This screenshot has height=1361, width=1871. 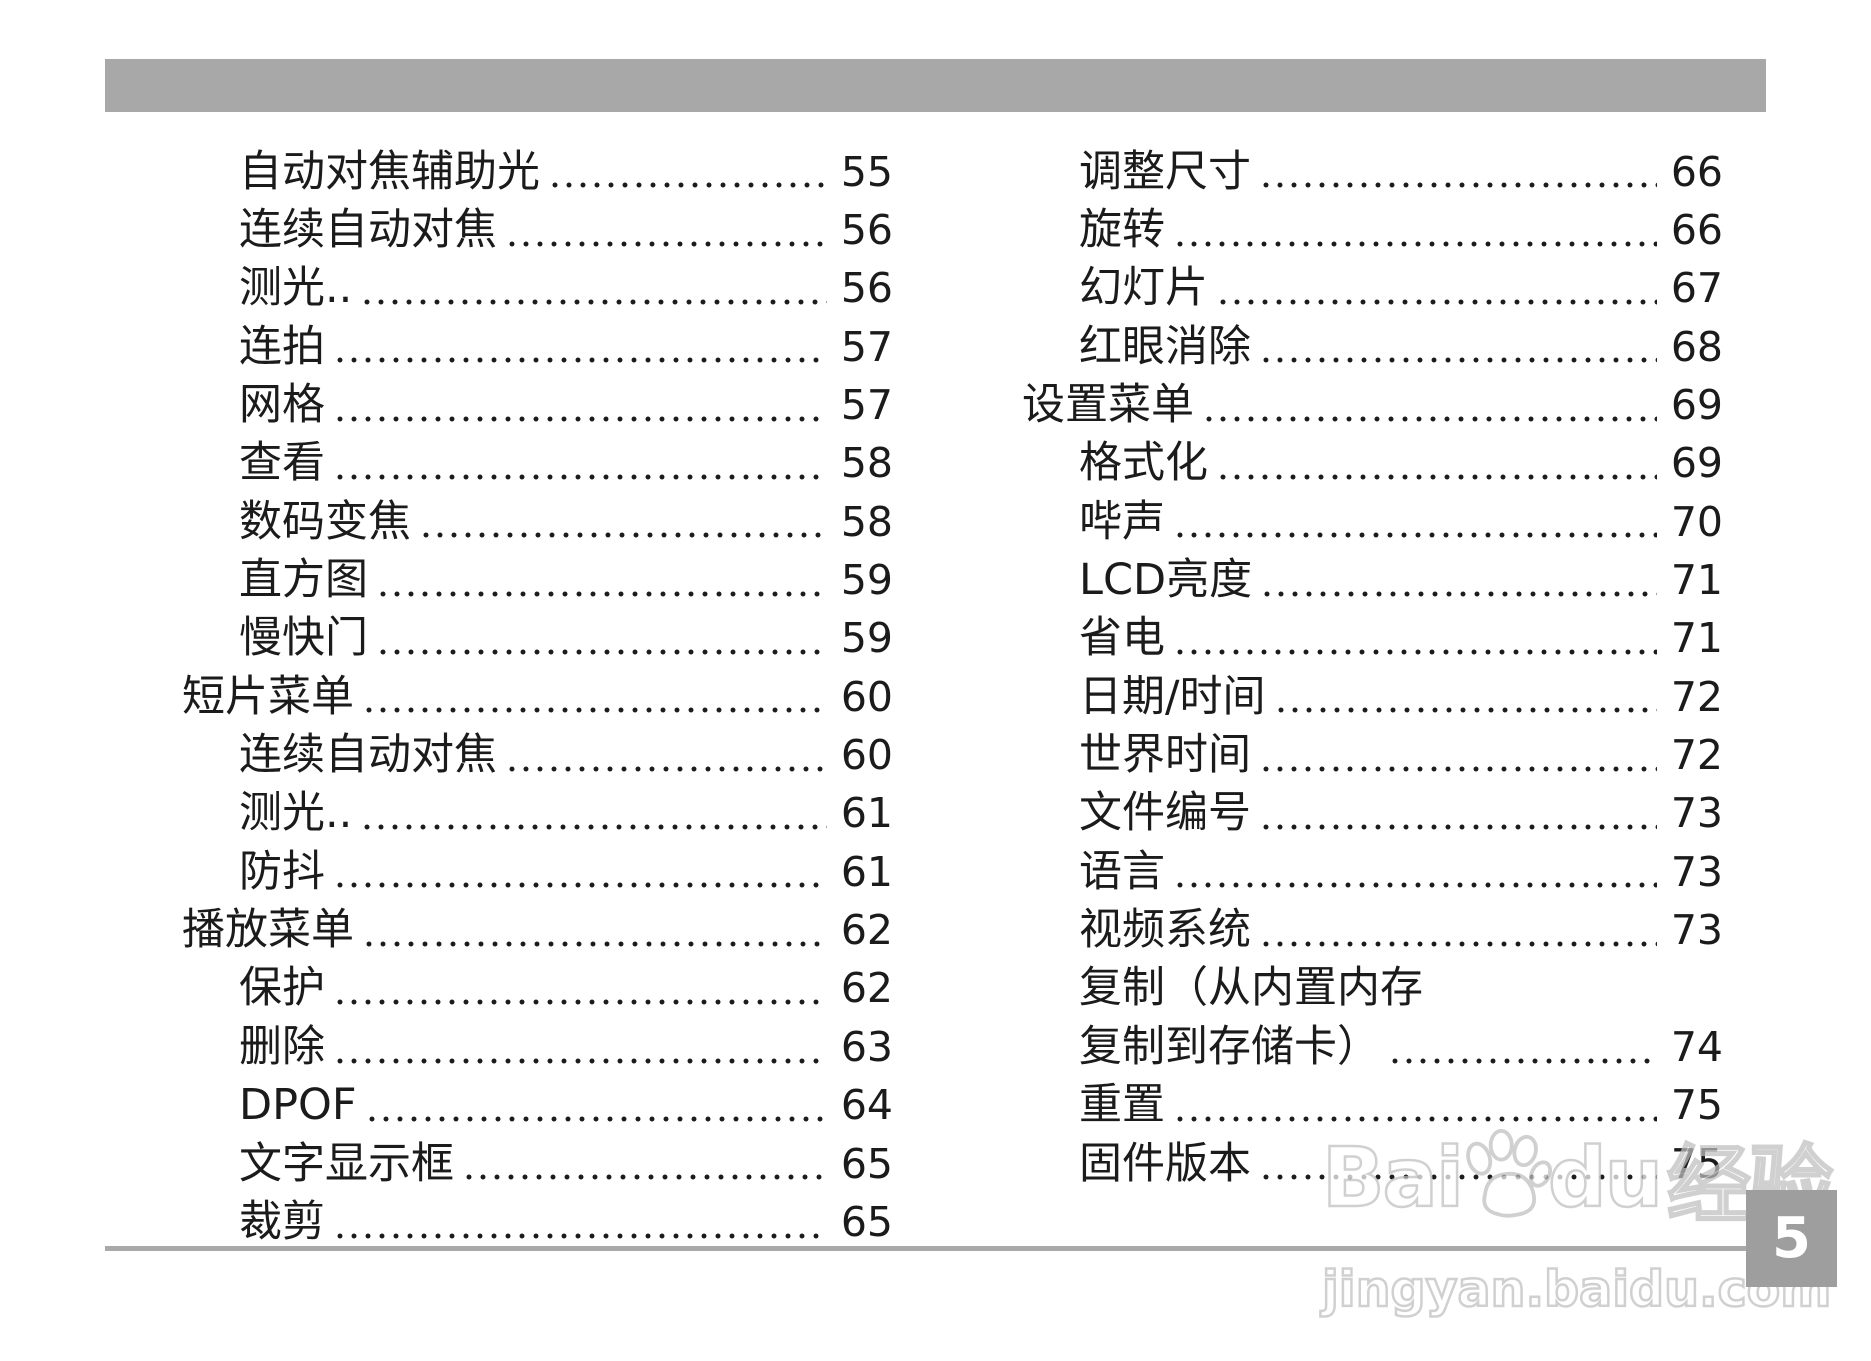 I want to click on toc-entry-left-15: 删除 63, so click(x=537, y=1047).